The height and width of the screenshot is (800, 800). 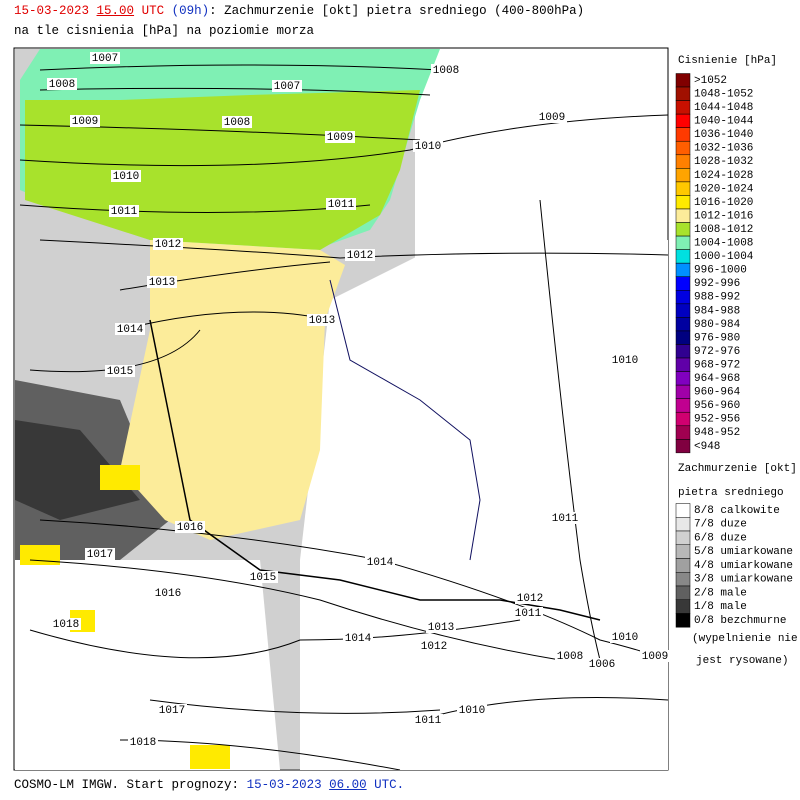 What do you see at coordinates (717, 406) in the screenshot?
I see `legend-label: 956-960` at bounding box center [717, 406].